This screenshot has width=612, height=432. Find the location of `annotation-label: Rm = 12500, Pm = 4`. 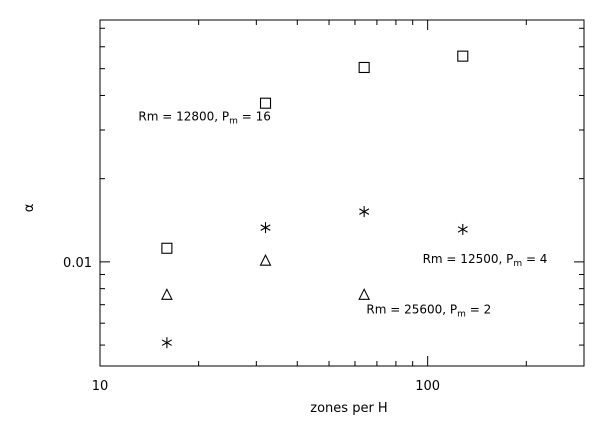

annotation-label: Rm = 12500, Pm = 4 is located at coordinates (485, 260).